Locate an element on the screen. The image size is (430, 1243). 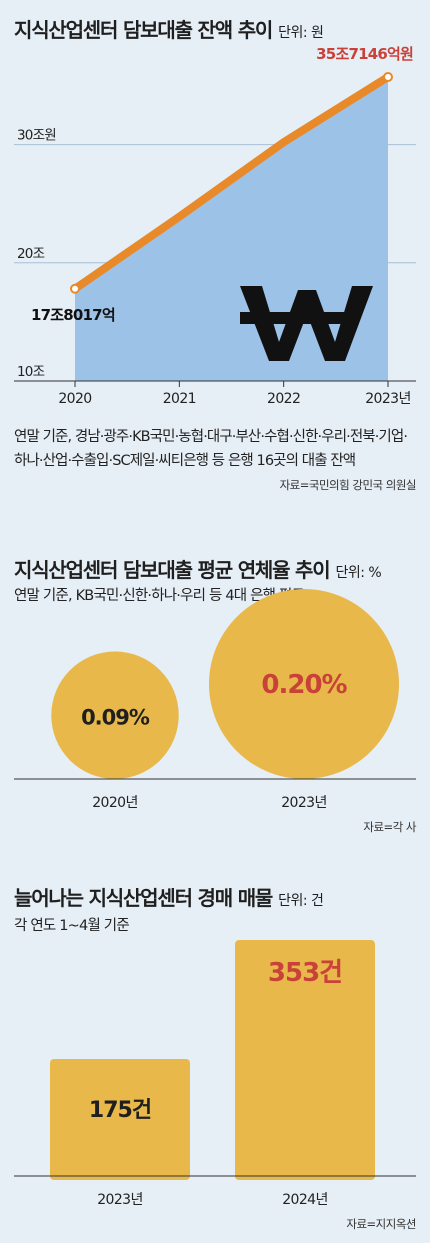
balance-line is located at coordinates (231, 183).